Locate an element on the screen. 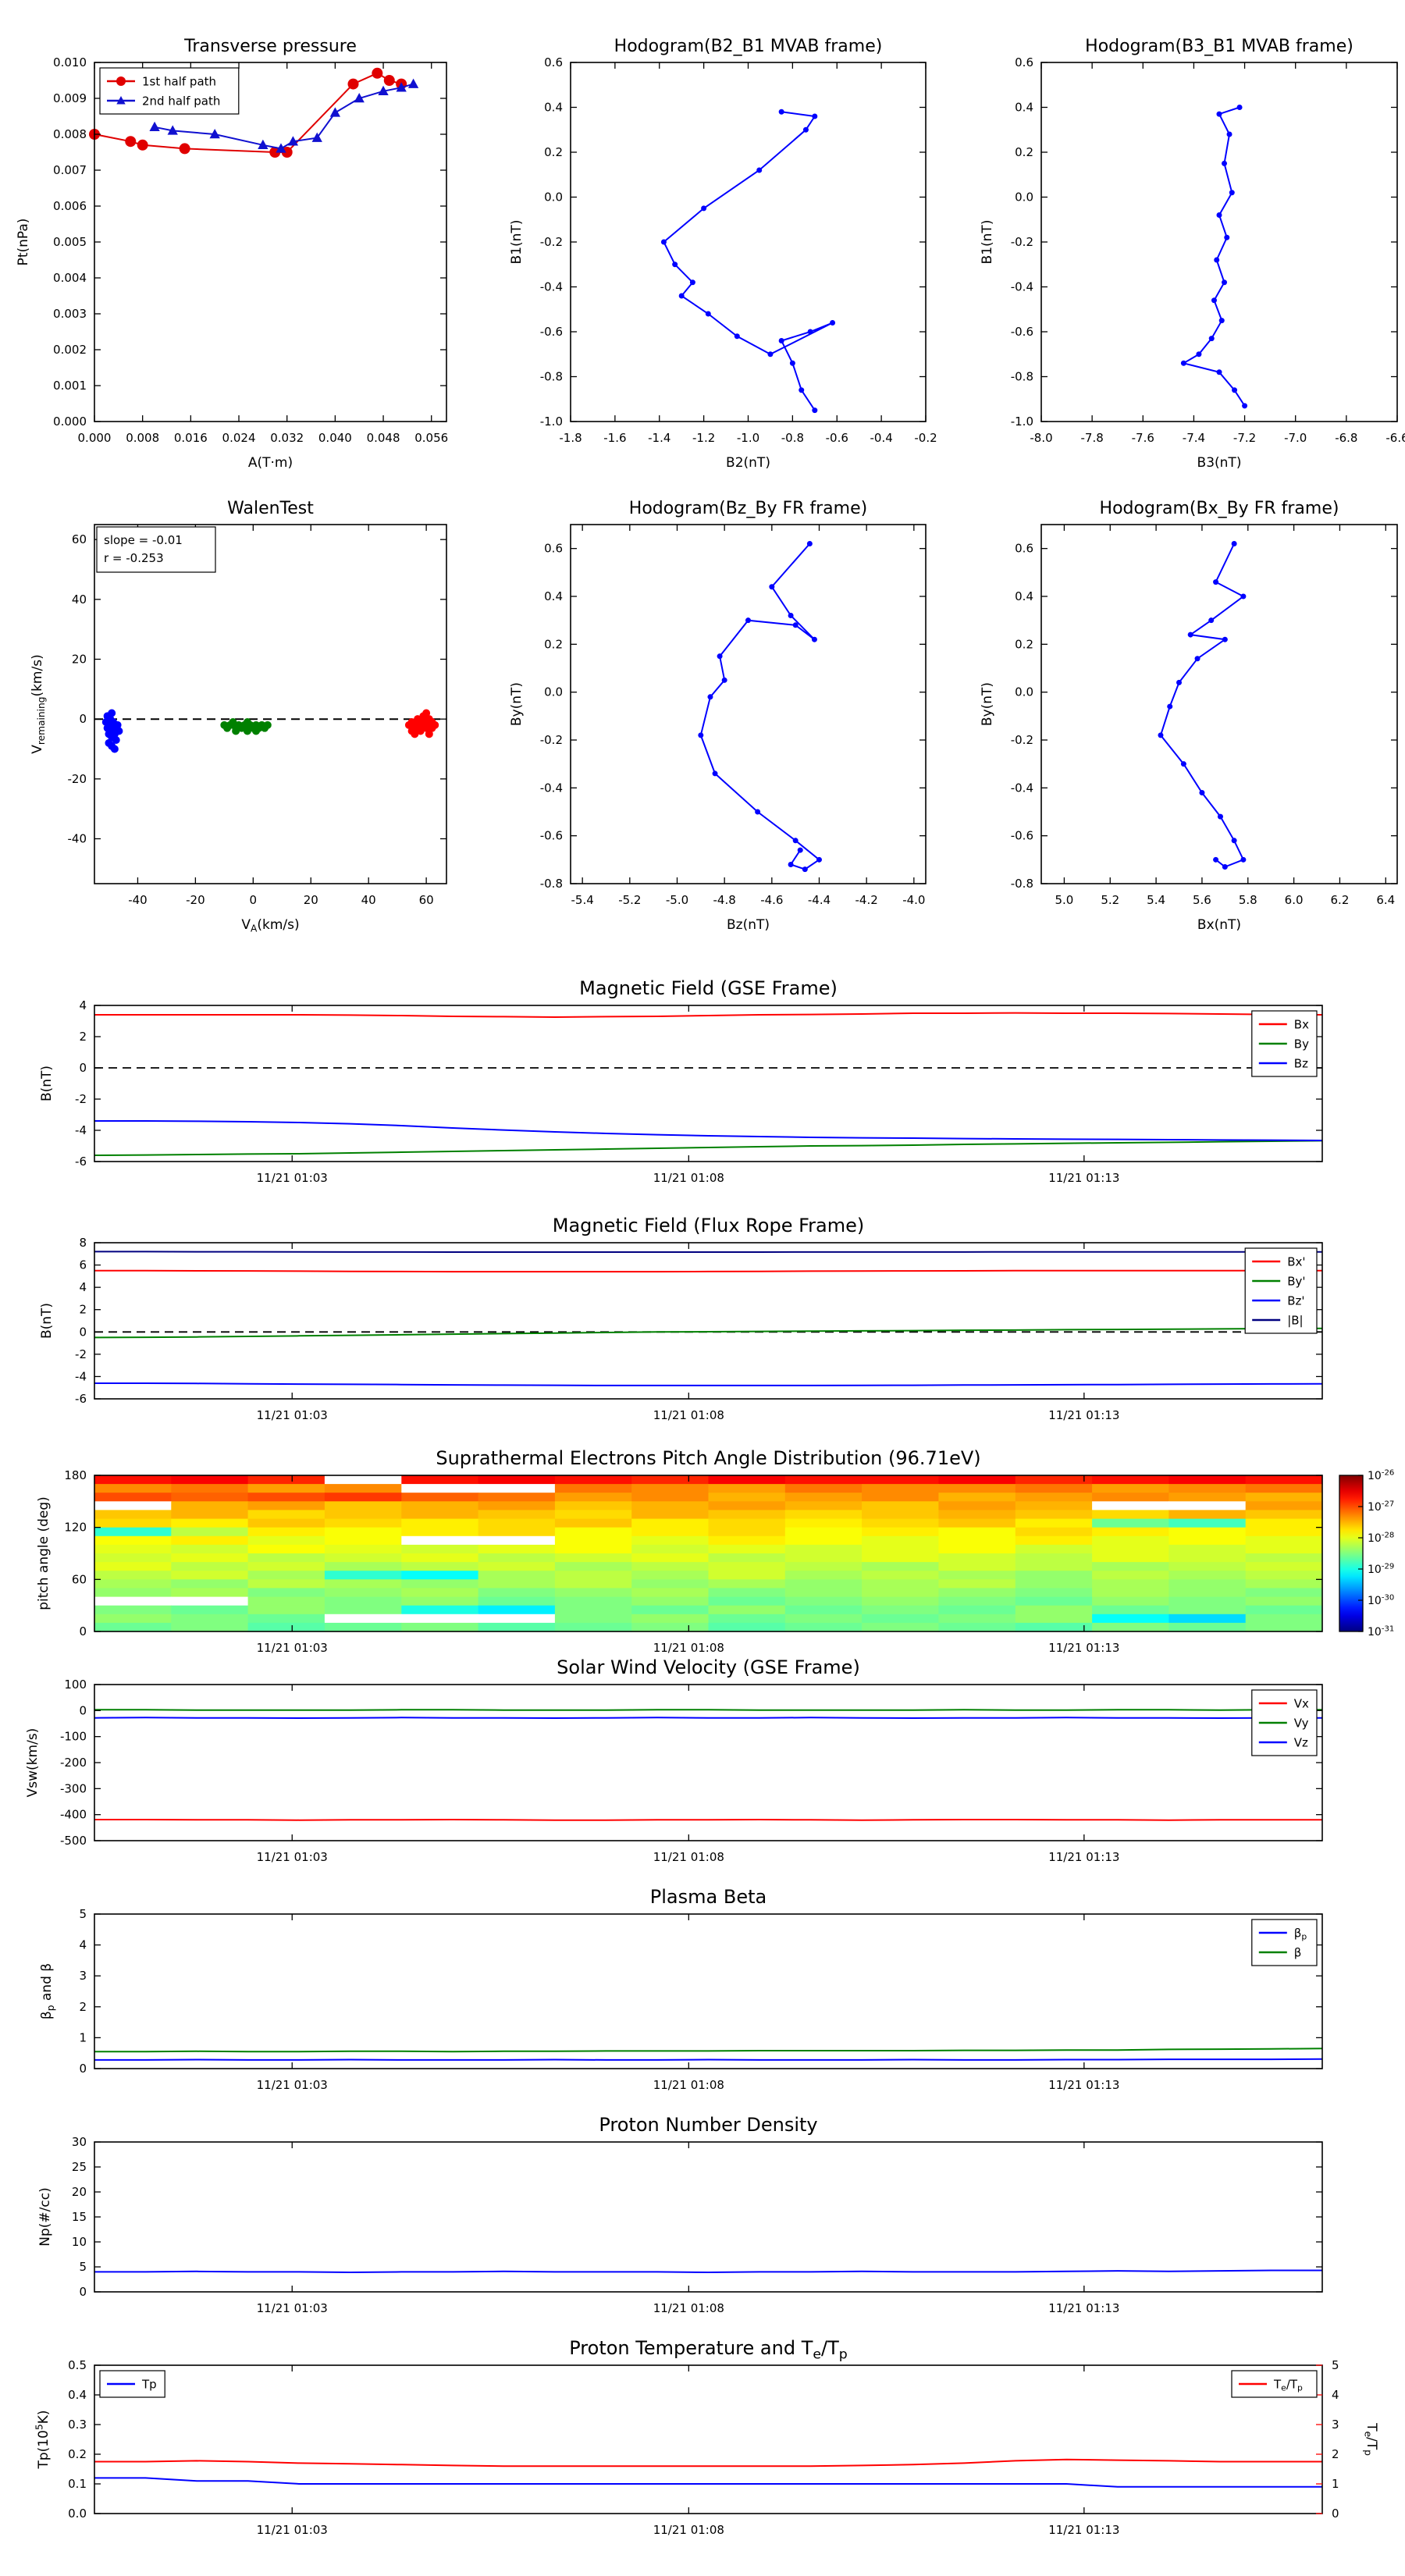  y-axis-label: Np(#/cc) is located at coordinates (45, 2216).